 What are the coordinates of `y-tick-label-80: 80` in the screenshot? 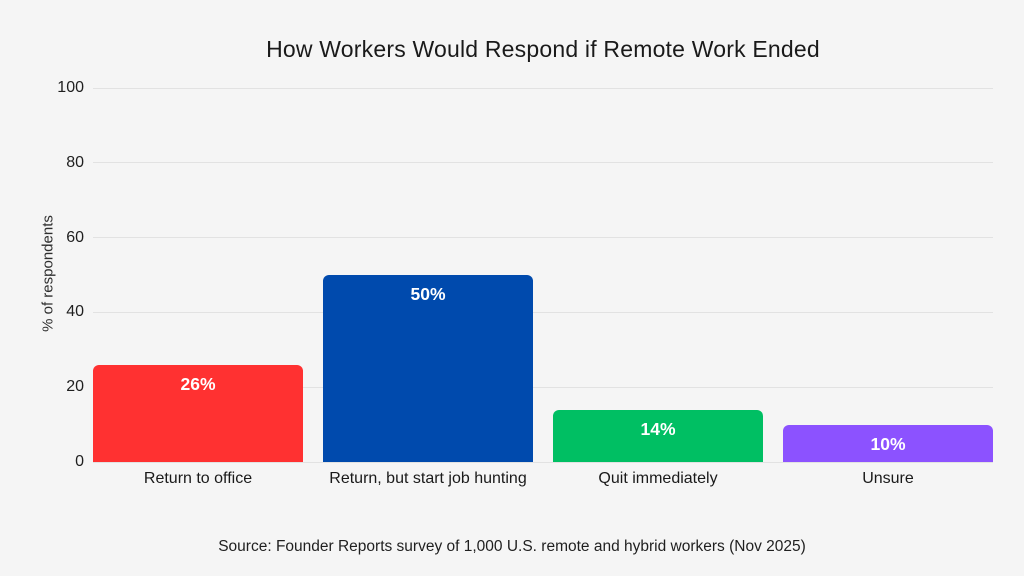 It's located at (75, 162).